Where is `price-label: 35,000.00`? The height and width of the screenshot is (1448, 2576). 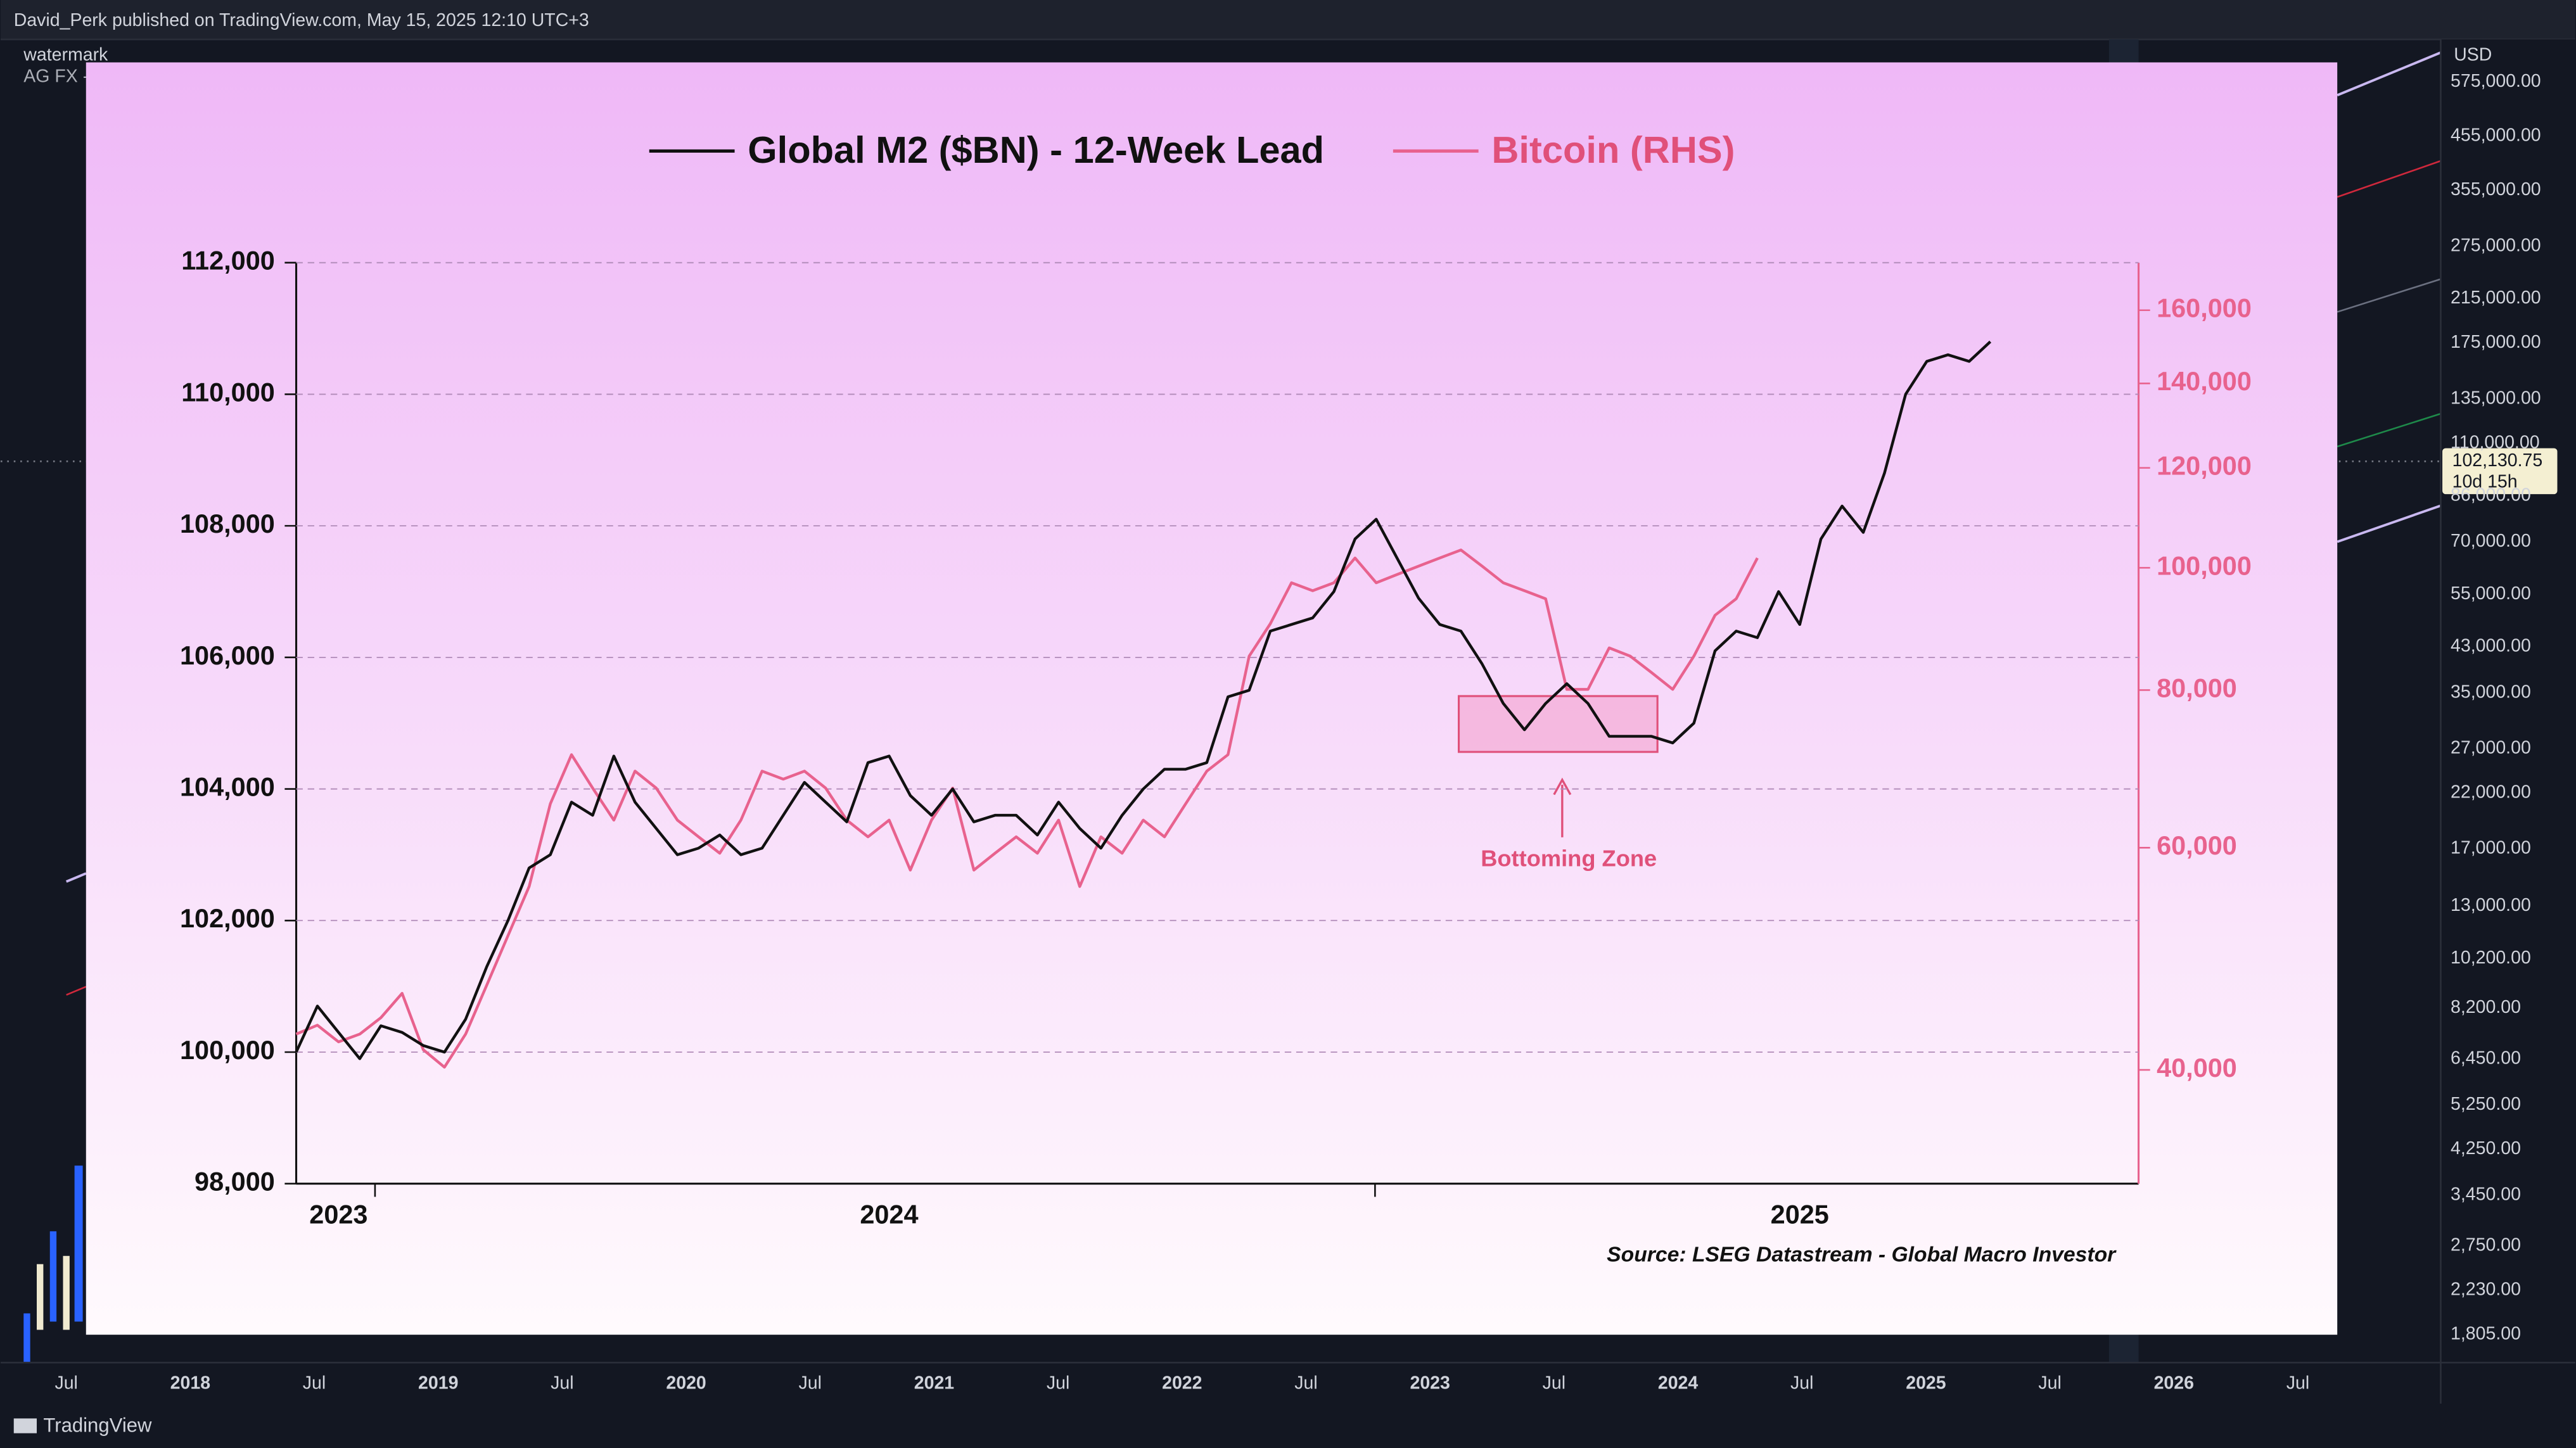 price-label: 35,000.00 is located at coordinates (2491, 692).